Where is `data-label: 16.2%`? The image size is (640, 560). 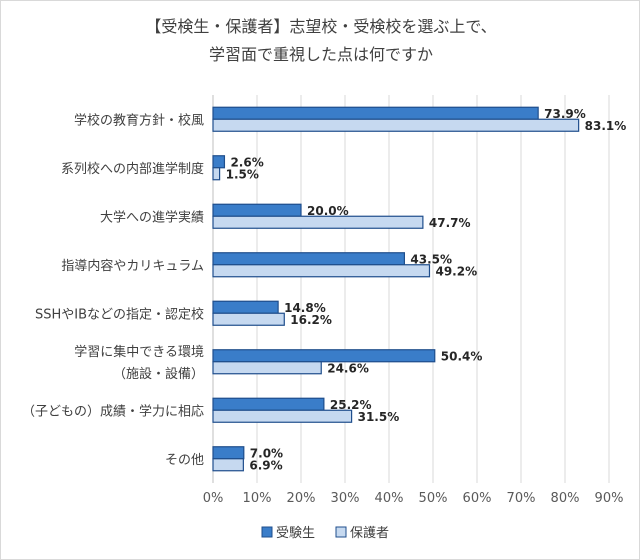 data-label: 16.2% is located at coordinates (311, 320).